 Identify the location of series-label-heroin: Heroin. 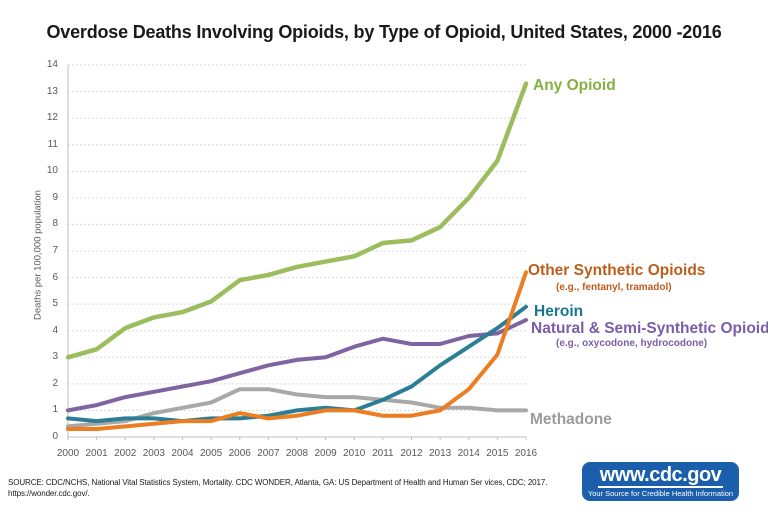
(559, 311).